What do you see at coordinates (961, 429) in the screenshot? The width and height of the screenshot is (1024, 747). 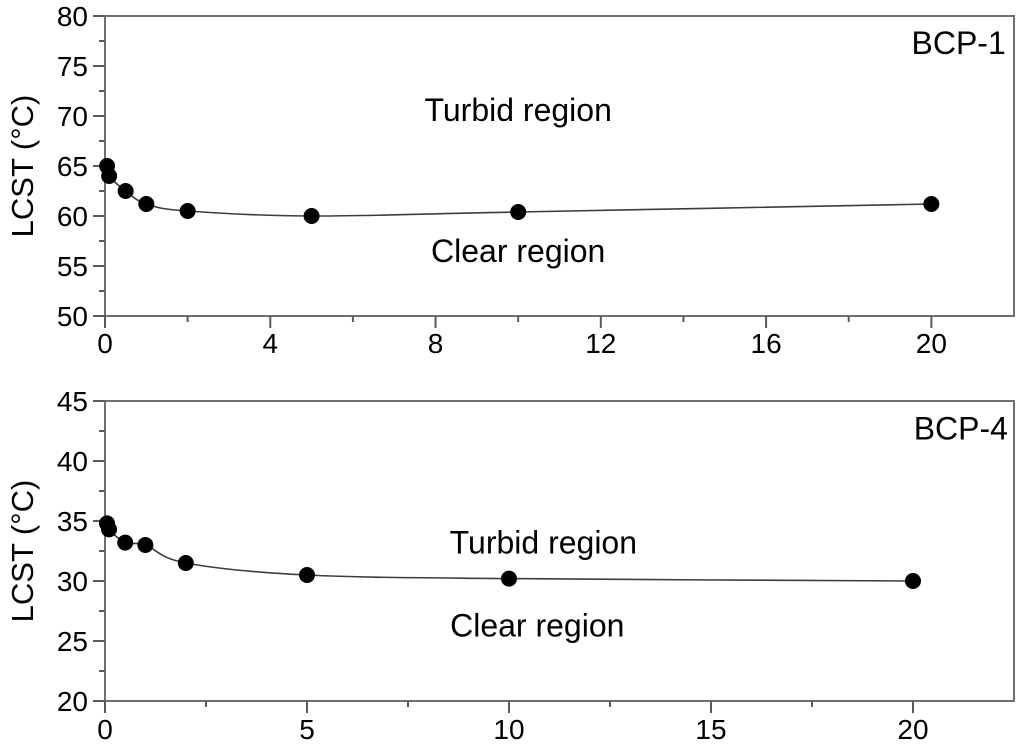 I see `panel-label: BCP-4` at bounding box center [961, 429].